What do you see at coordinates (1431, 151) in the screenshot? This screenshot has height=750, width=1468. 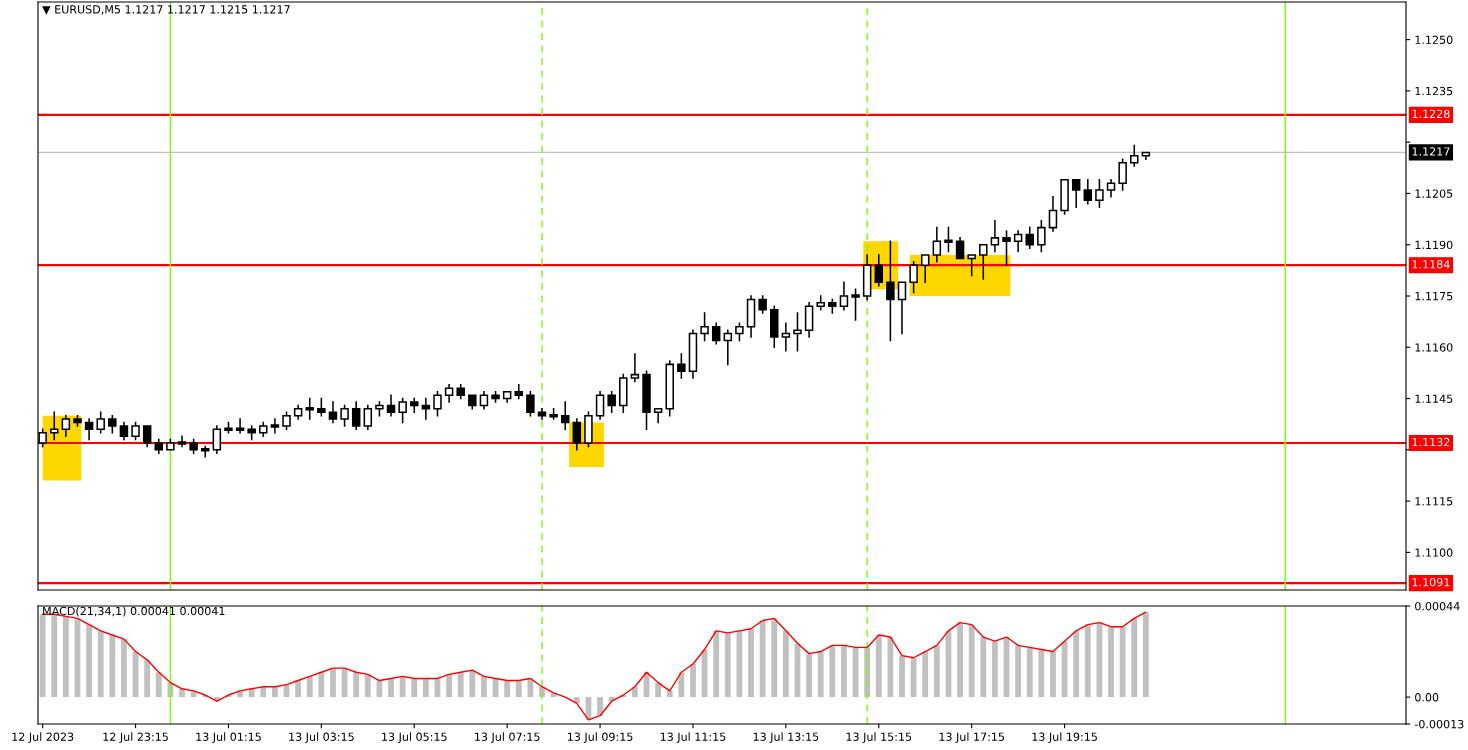 I see `ref-line-label: 1.1217` at bounding box center [1431, 151].